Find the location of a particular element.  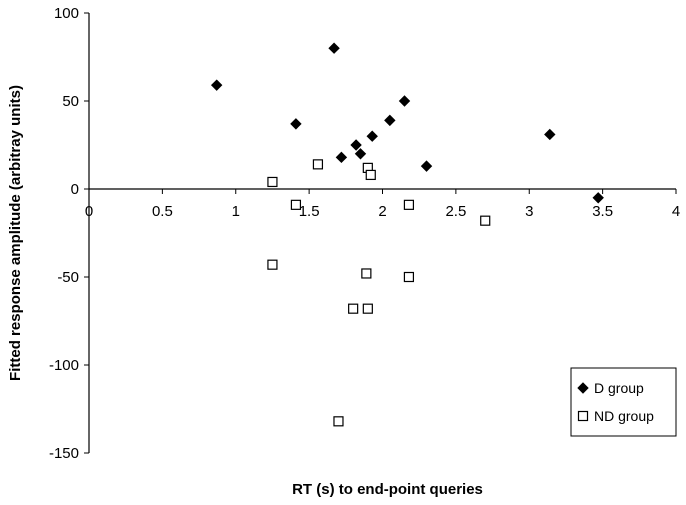

x-tick-label: 3 is located at coordinates (529, 211).